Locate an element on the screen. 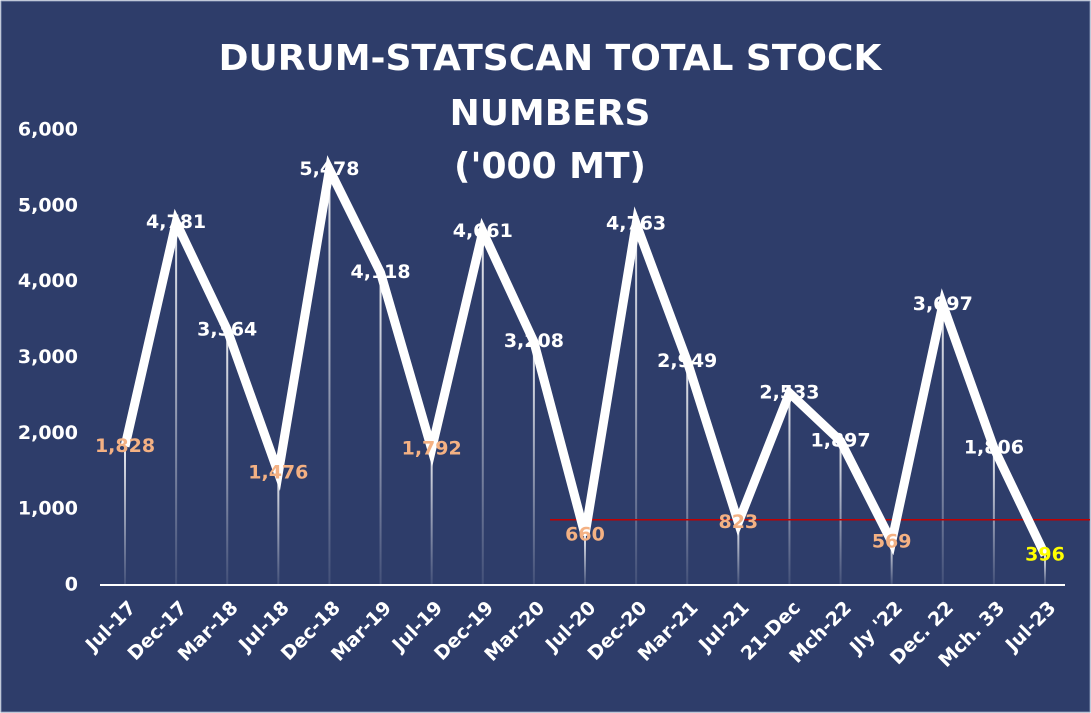 The height and width of the screenshot is (713, 1091). data-label: 396 is located at coordinates (1045, 554).